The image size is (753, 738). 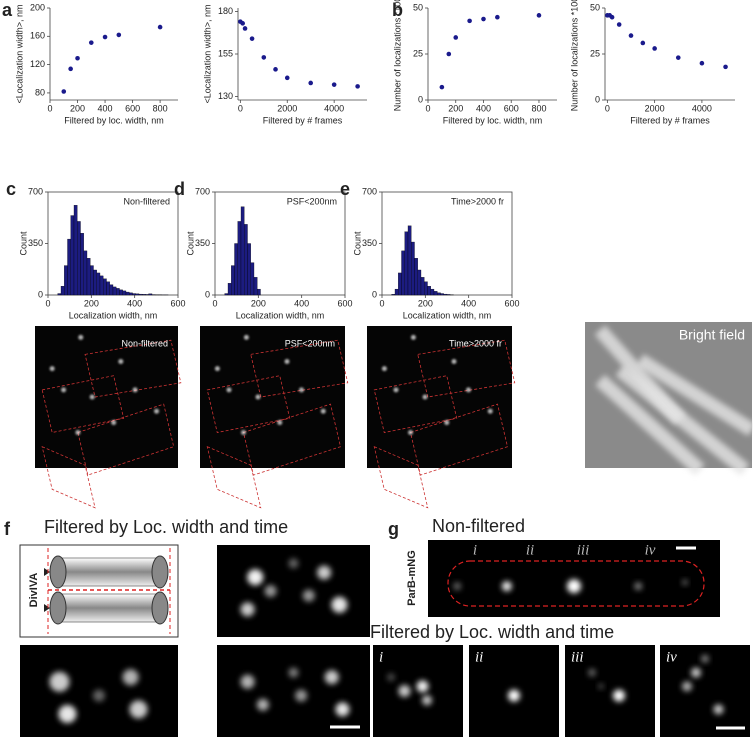 I want to click on y-tick-label: 700, so click(x=35, y=191).